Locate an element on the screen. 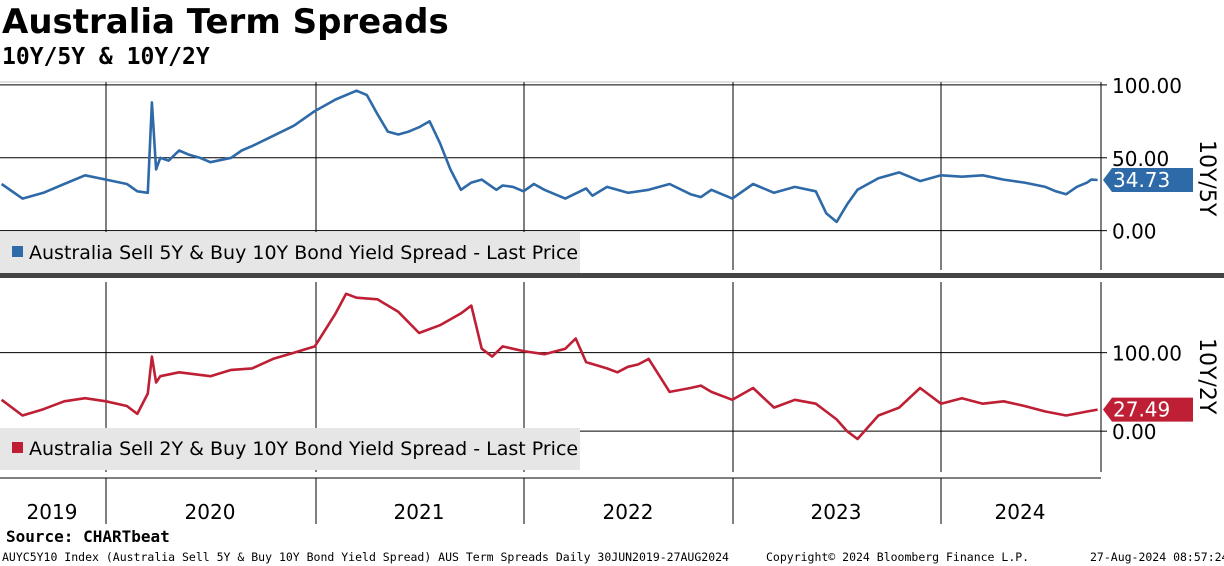  x-tick-label-4: 2022 is located at coordinates (628, 512).